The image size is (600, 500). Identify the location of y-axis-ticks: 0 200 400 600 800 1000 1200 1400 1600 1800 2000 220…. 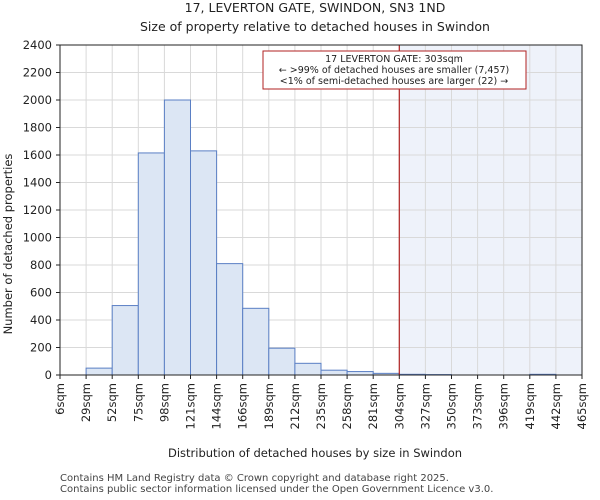
(41, 210).